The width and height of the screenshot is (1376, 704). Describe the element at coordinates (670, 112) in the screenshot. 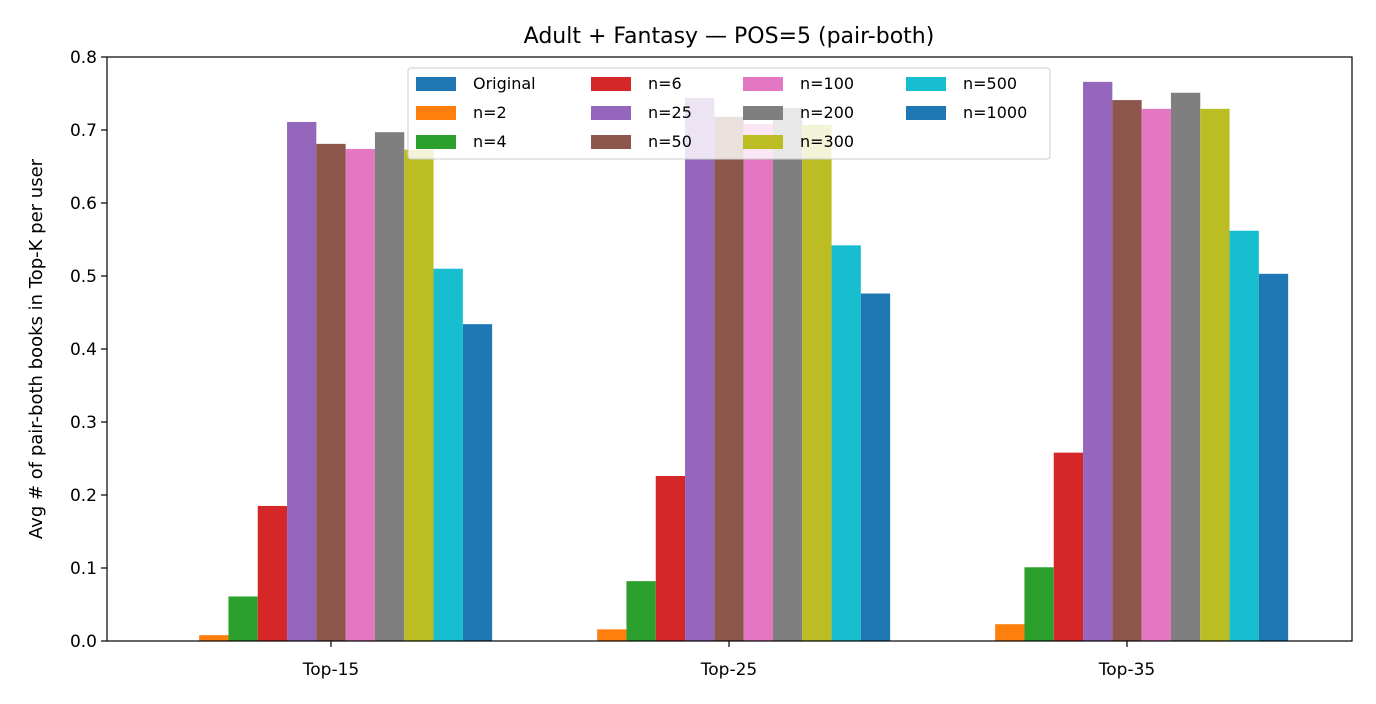

I see `legend-label: n=25` at that location.